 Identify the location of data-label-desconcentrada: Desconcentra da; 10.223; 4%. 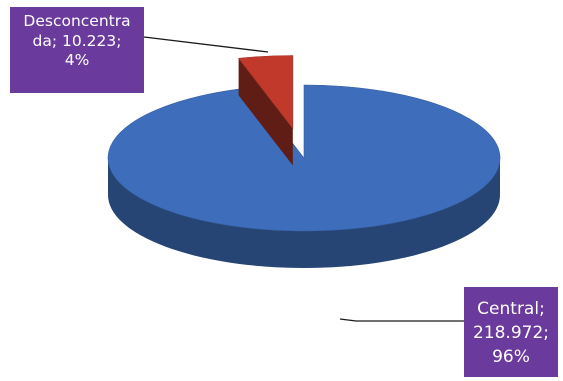
(77, 50).